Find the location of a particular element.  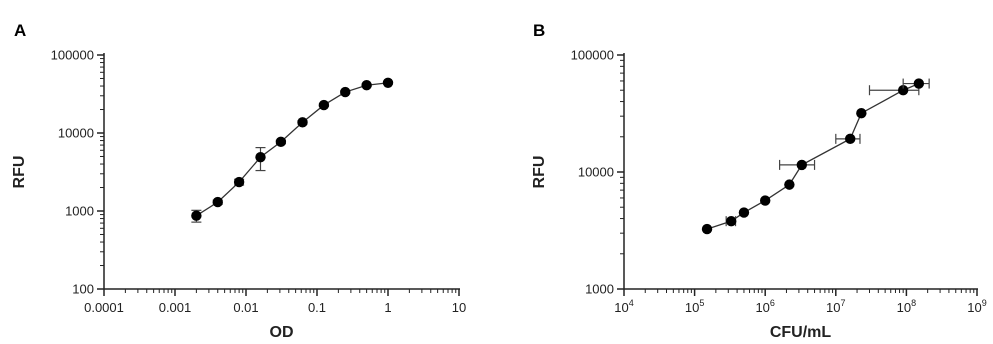

b-y-tick-label: 10000 is located at coordinates (596, 172).